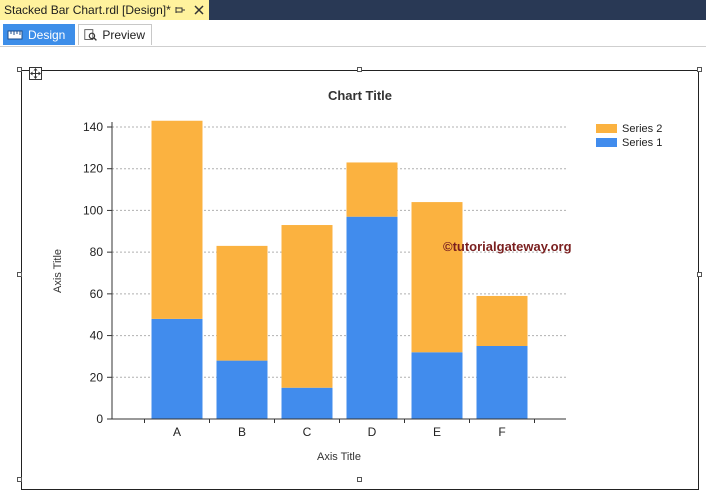 The height and width of the screenshot is (490, 706). What do you see at coordinates (242, 432) in the screenshot?
I see `x-tick-label: B` at bounding box center [242, 432].